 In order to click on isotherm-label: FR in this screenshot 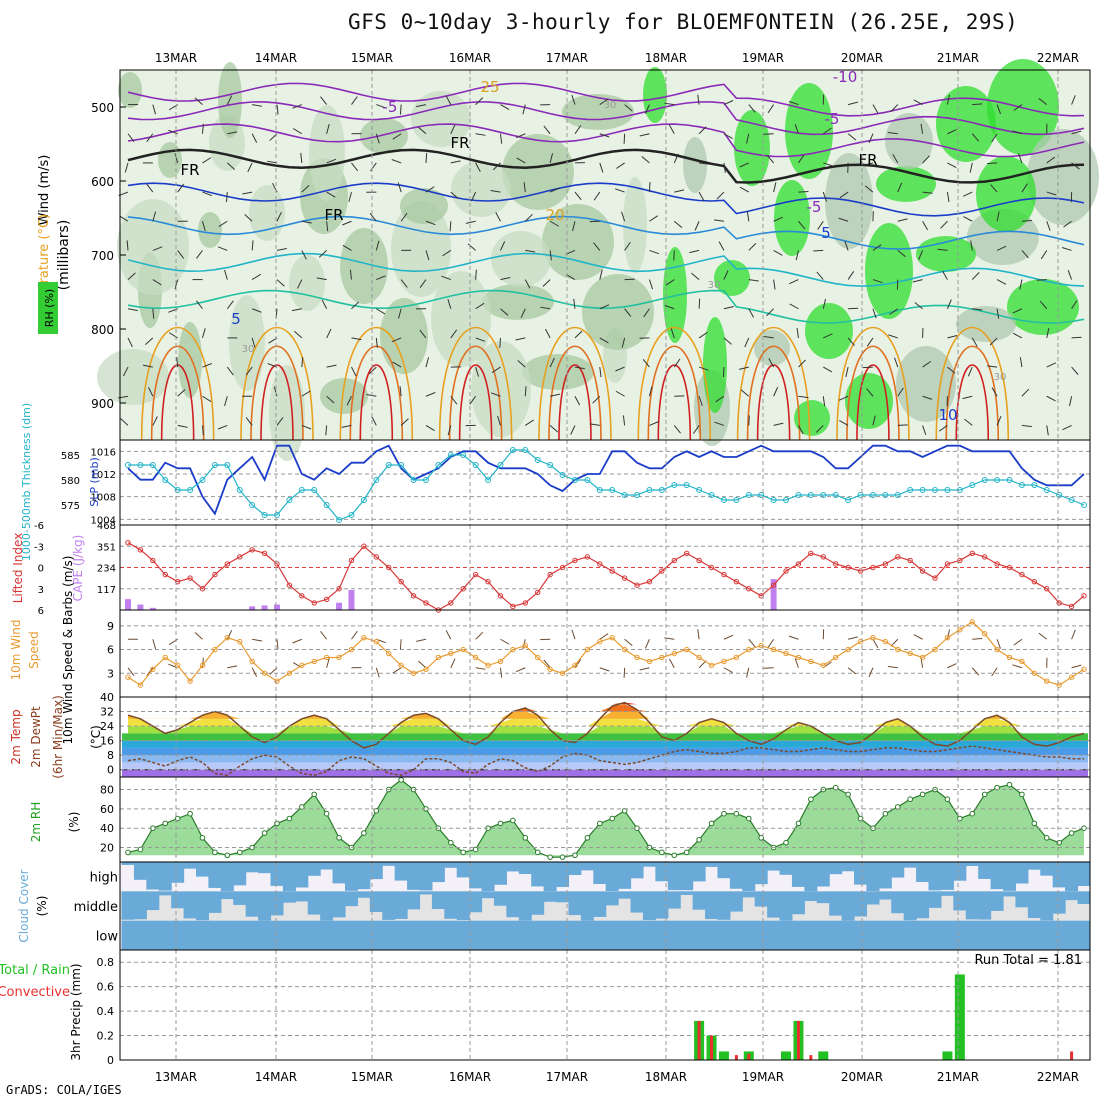, I will do `click(333, 215)`.